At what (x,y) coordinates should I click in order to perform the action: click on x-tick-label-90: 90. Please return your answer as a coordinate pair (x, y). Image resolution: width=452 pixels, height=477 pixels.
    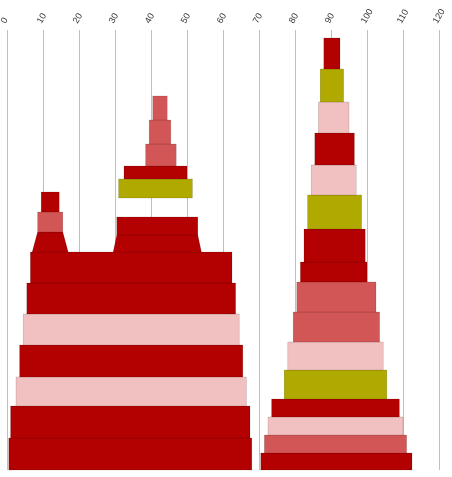
    Looking at the image, I should click on (330, 18).